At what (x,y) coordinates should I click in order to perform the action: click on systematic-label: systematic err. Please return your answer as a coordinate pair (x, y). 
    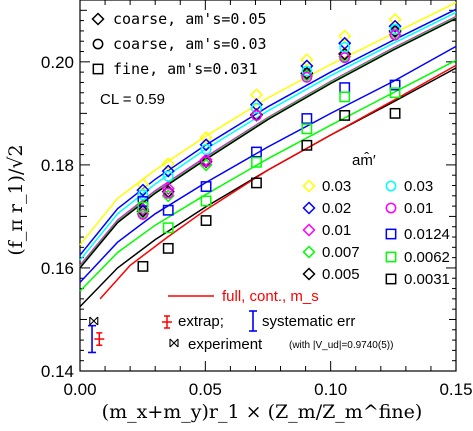
    Looking at the image, I should click on (308, 321).